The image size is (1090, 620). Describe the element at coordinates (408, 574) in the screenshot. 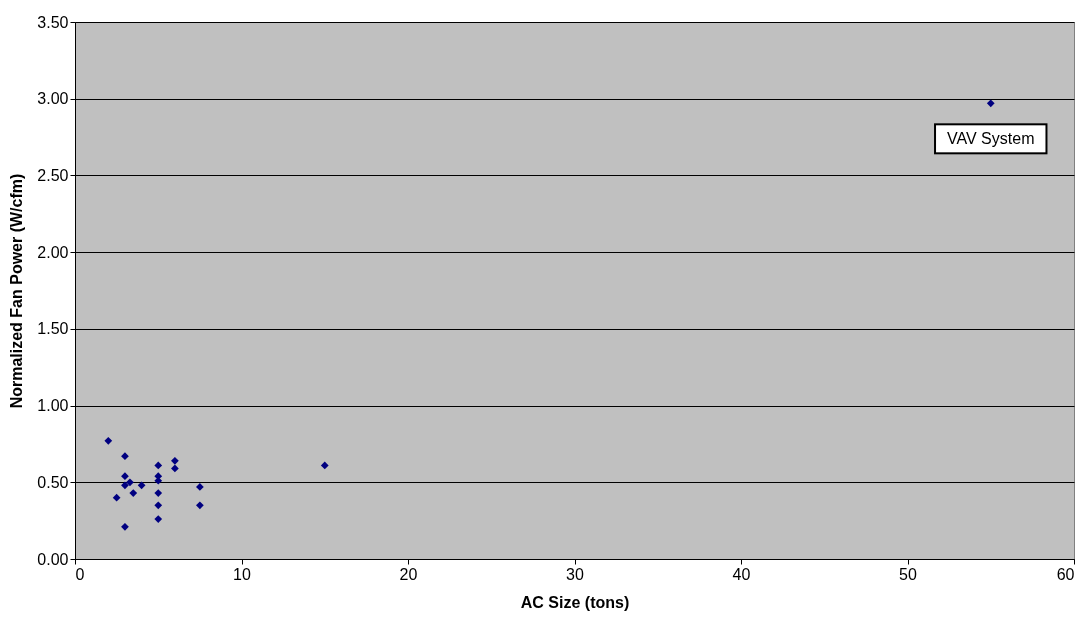

I see `x-tick-label: 20` at that location.